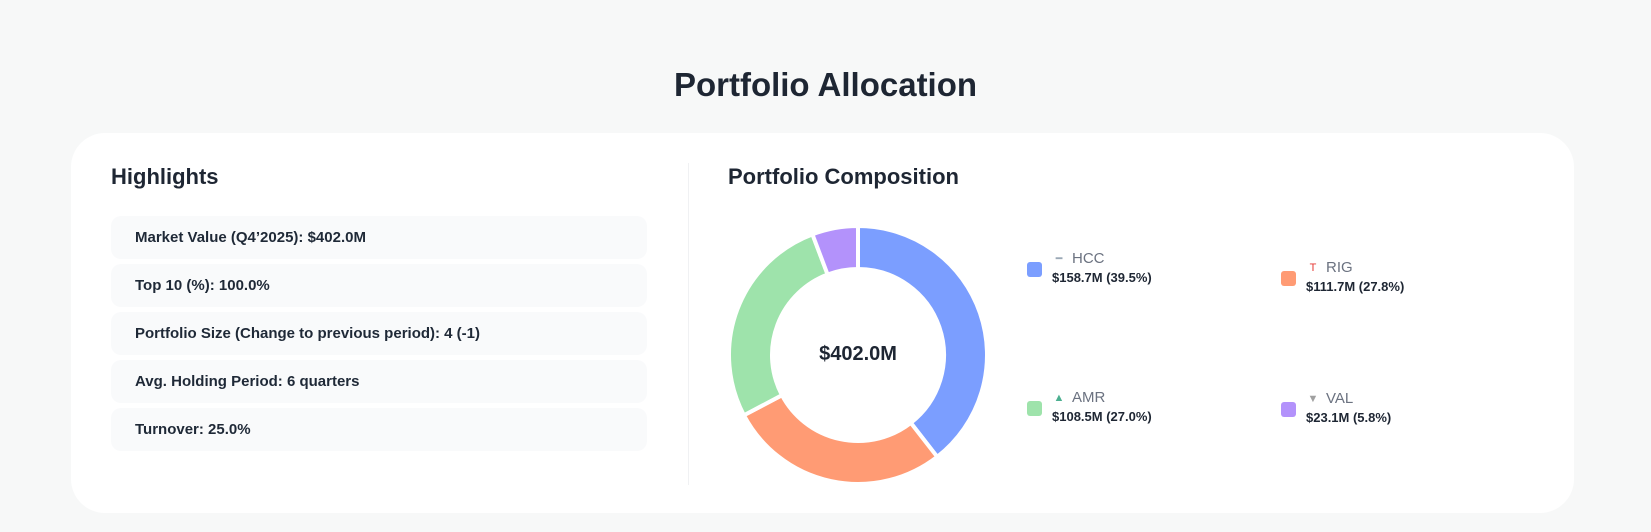  Describe the element at coordinates (778, 325) in the screenshot. I see `donut-slice-amr` at that location.